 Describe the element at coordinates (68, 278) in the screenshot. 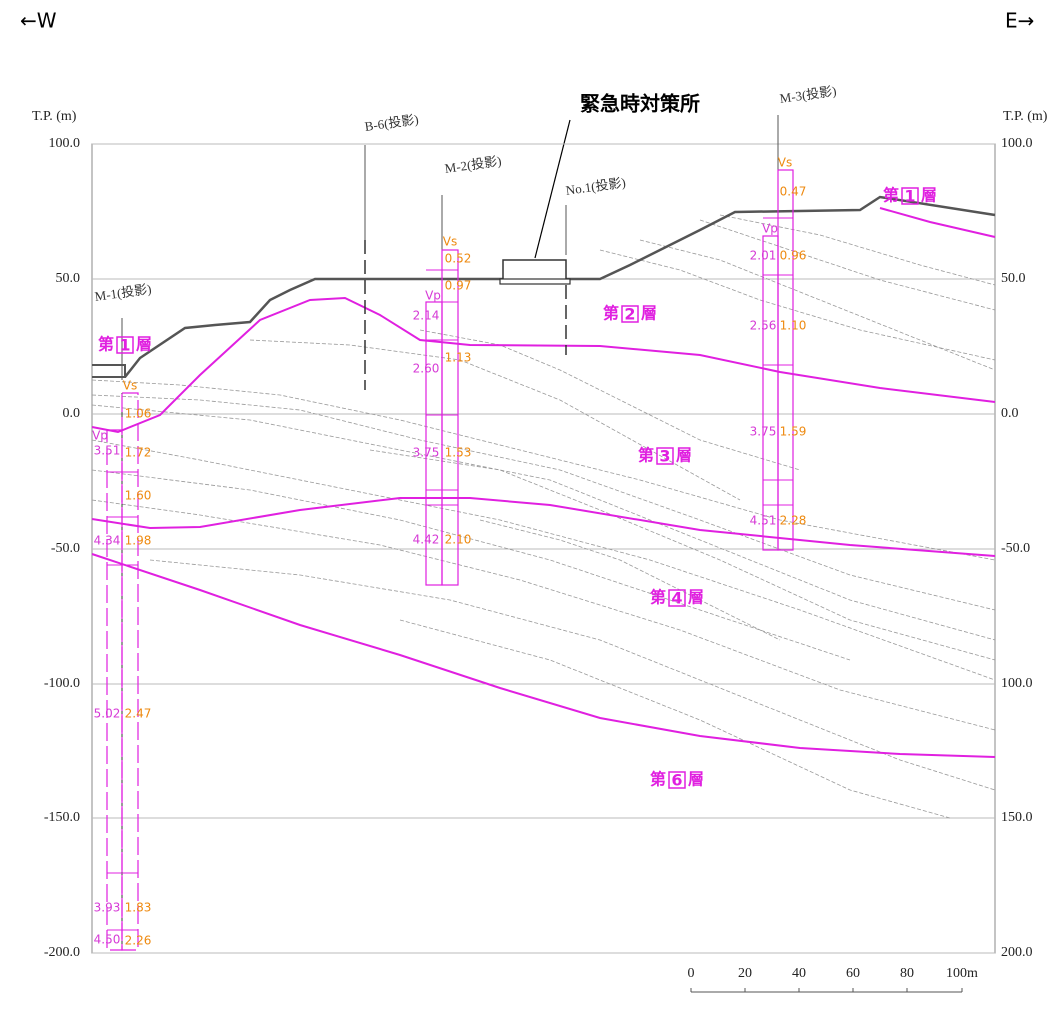

I see `left-tick-label: 50.0` at that location.